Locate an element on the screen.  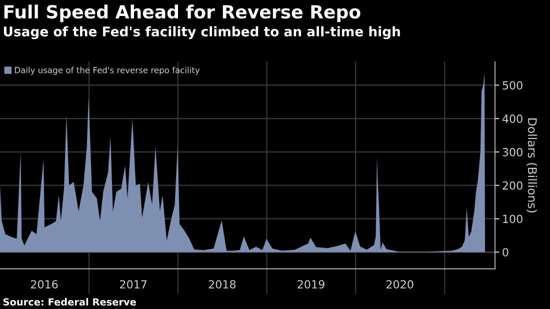
y-tick-label: 400 is located at coordinates (512, 118).